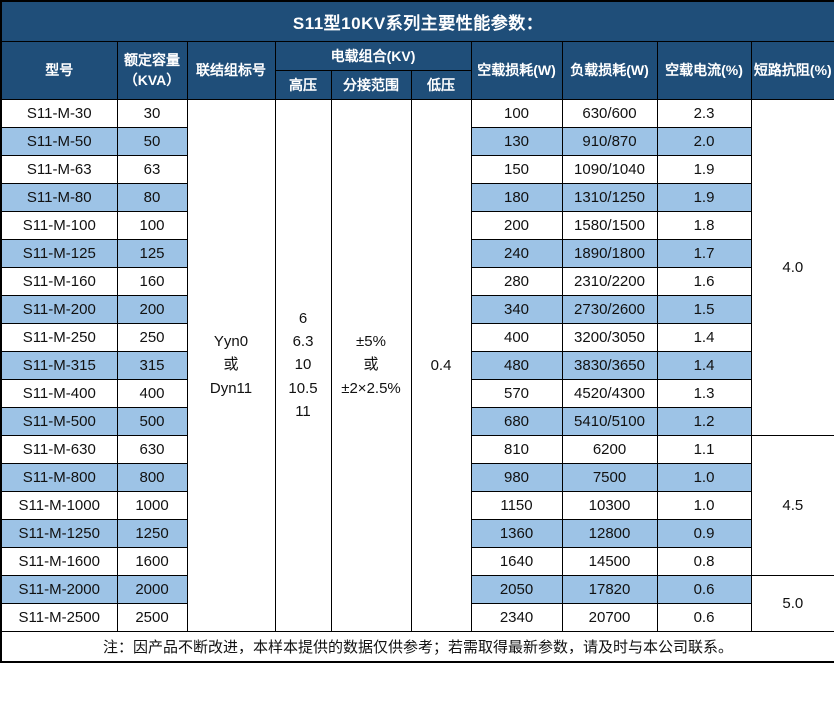 The width and height of the screenshot is (834, 706). What do you see at coordinates (152, 309) in the screenshot?
I see `cell-capacity: 200` at bounding box center [152, 309].